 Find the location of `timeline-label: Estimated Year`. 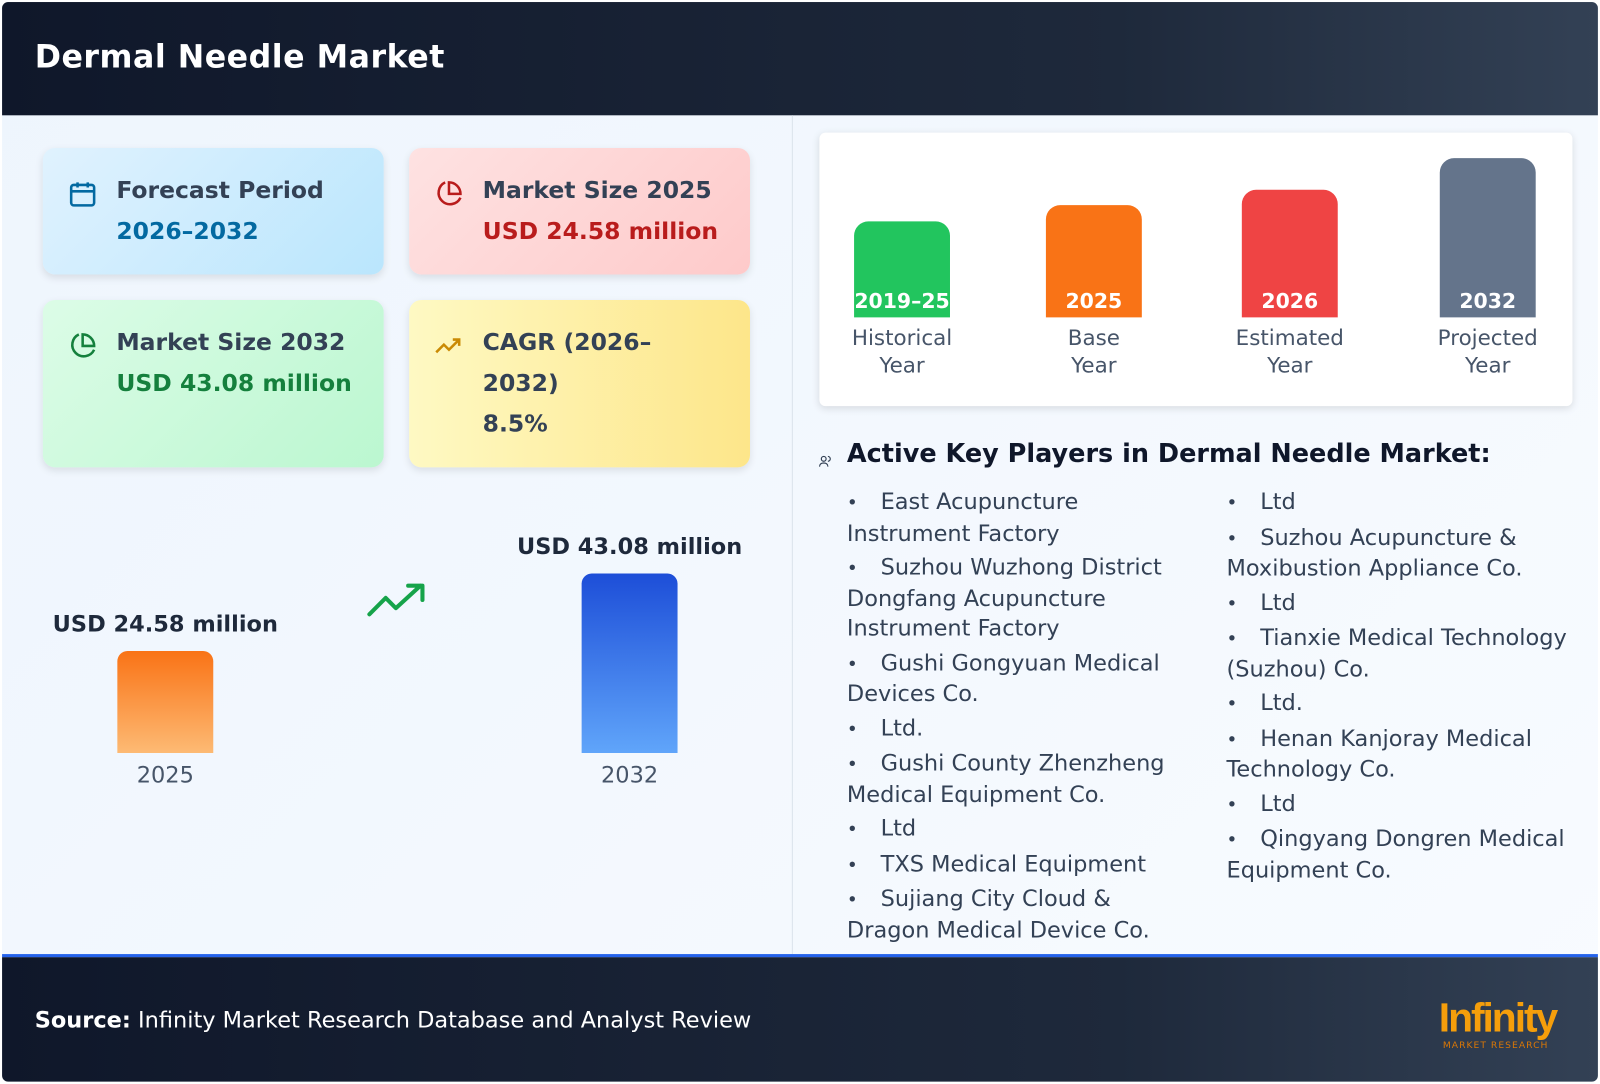

timeline-label: Estimated Year is located at coordinates (1289, 351).